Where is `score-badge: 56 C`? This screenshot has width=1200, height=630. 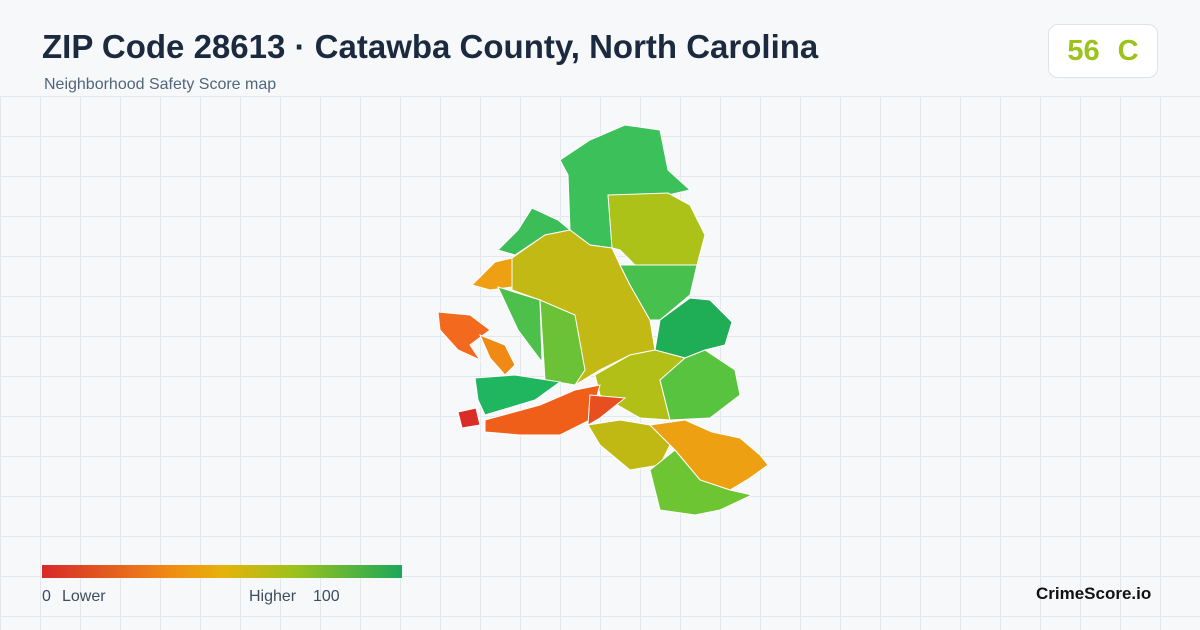
score-badge: 56 C is located at coordinates (1103, 51).